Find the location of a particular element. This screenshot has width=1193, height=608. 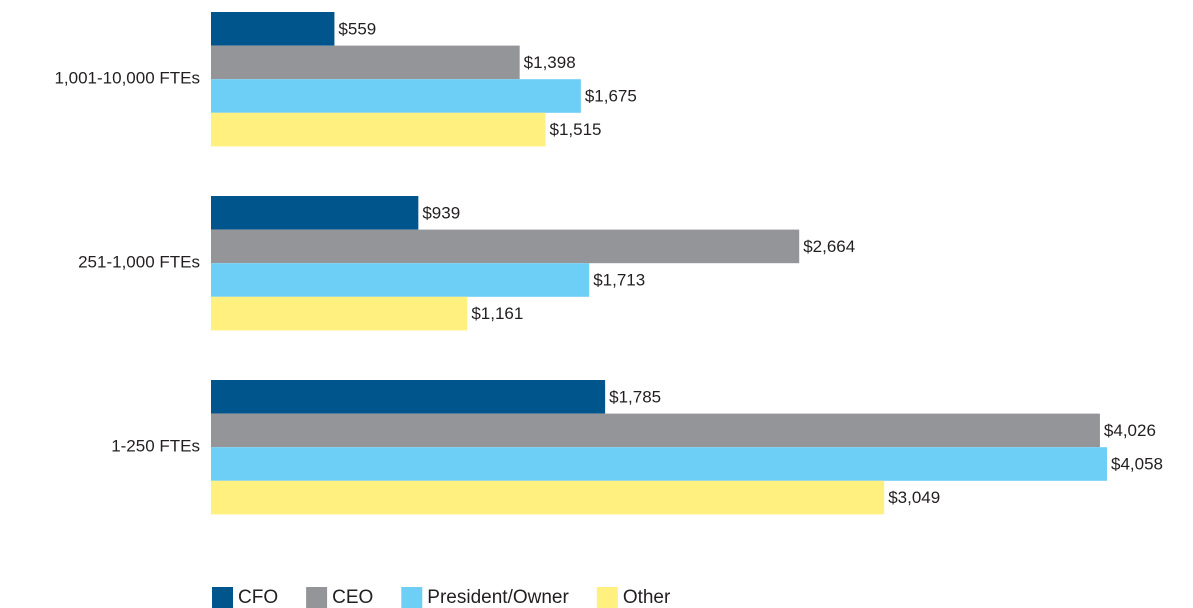

value-label: $1,675 is located at coordinates (611, 95).